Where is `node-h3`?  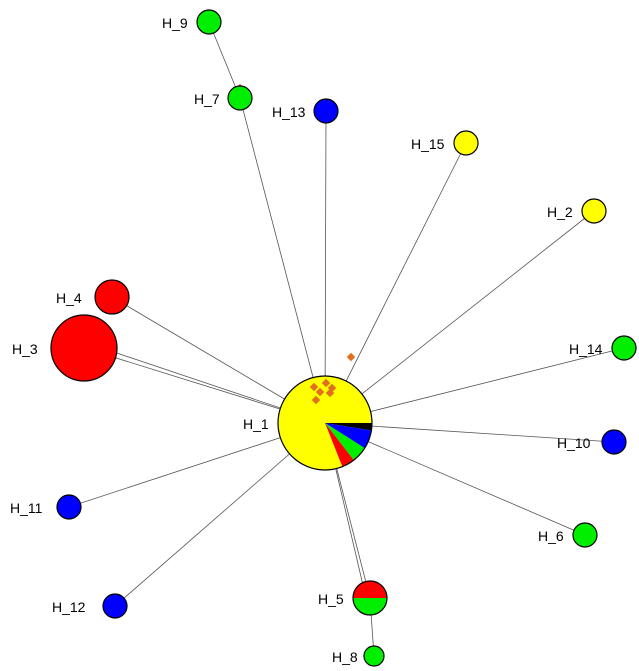
node-h3 is located at coordinates (84, 348).